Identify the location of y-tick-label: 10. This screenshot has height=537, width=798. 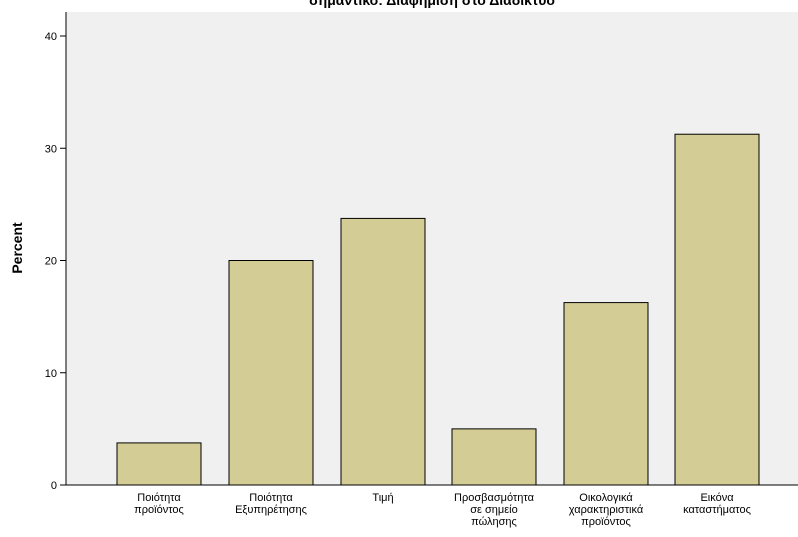
(51, 374).